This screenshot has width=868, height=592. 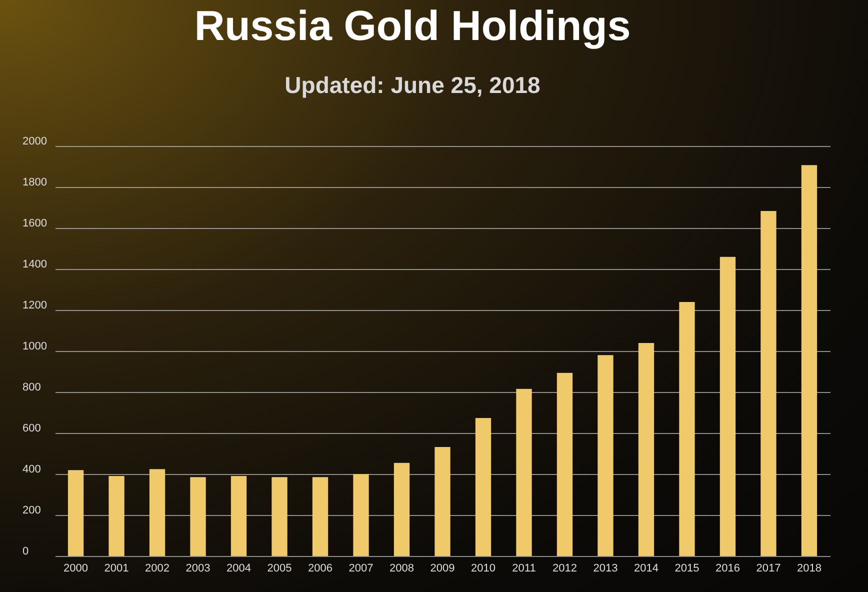 I want to click on x-tick-label: 2002, so click(x=157, y=568).